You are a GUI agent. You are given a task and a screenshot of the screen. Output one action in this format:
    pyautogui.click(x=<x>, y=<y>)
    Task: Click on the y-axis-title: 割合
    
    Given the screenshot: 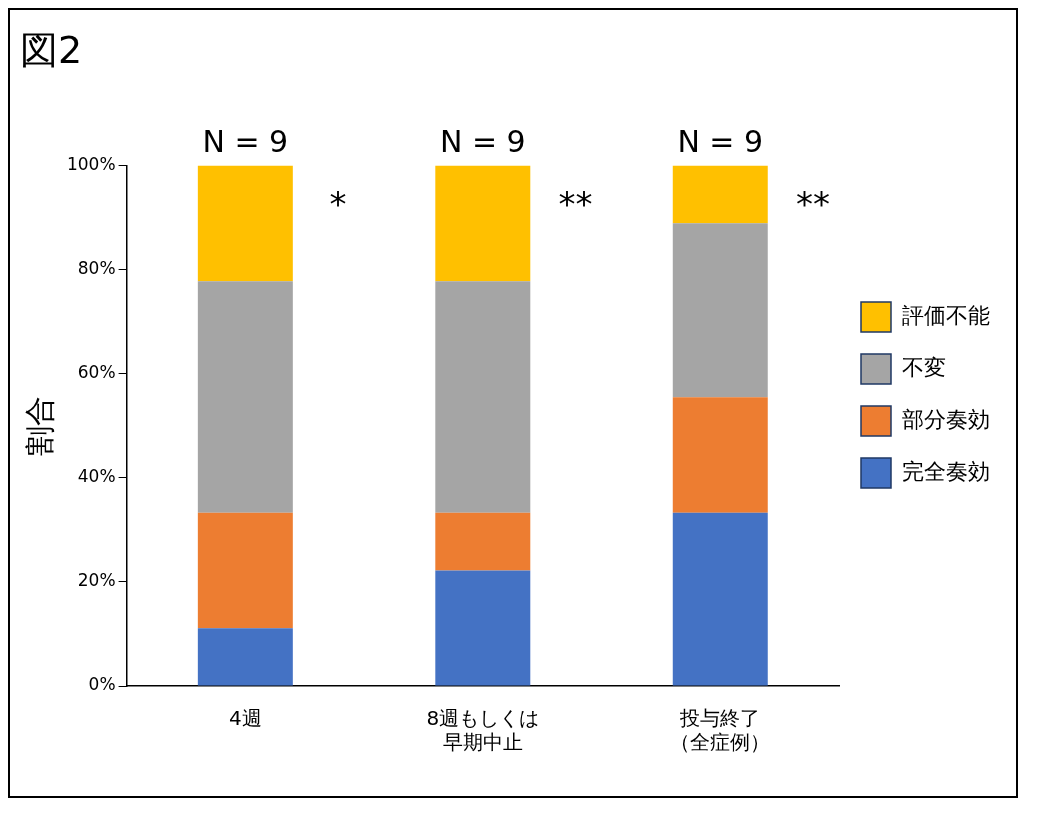 What is the action you would take?
    pyautogui.click(x=39, y=425)
    